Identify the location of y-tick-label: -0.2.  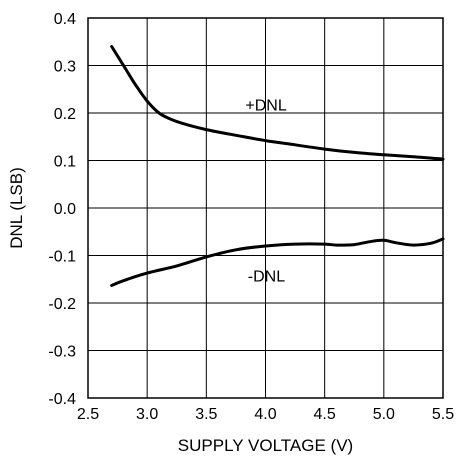
(62, 304).